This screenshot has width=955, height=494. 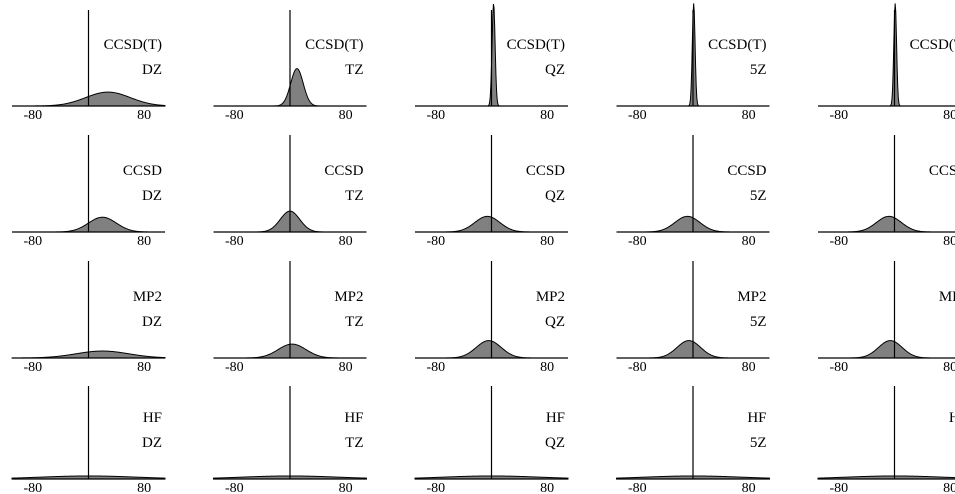 I want to click on basis-label-hf-5z: 5Z, so click(x=758, y=443).